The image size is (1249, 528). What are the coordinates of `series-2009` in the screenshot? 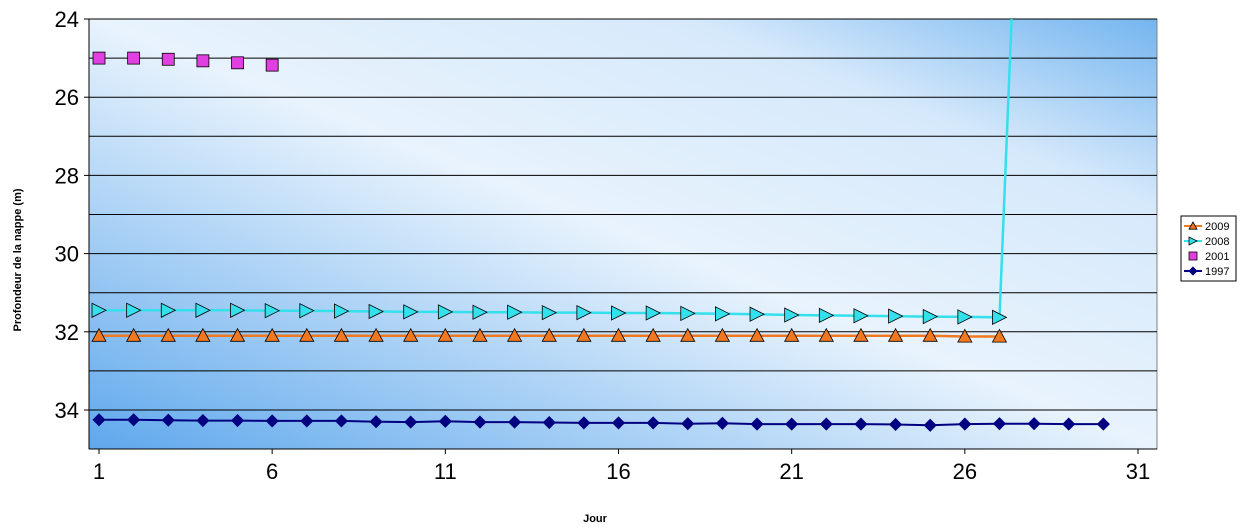 It's located at (549, 335).